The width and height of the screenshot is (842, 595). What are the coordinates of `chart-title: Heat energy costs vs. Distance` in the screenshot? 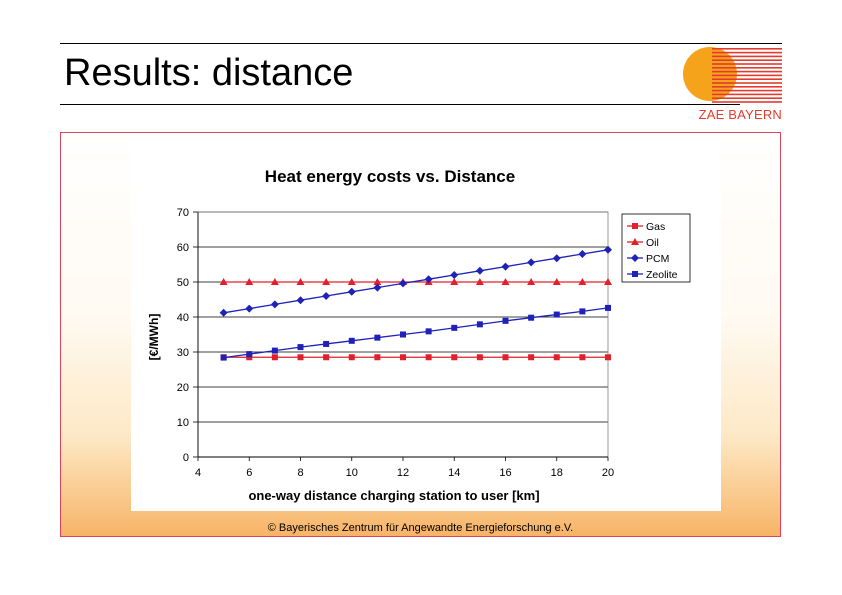 It's located at (390, 176).